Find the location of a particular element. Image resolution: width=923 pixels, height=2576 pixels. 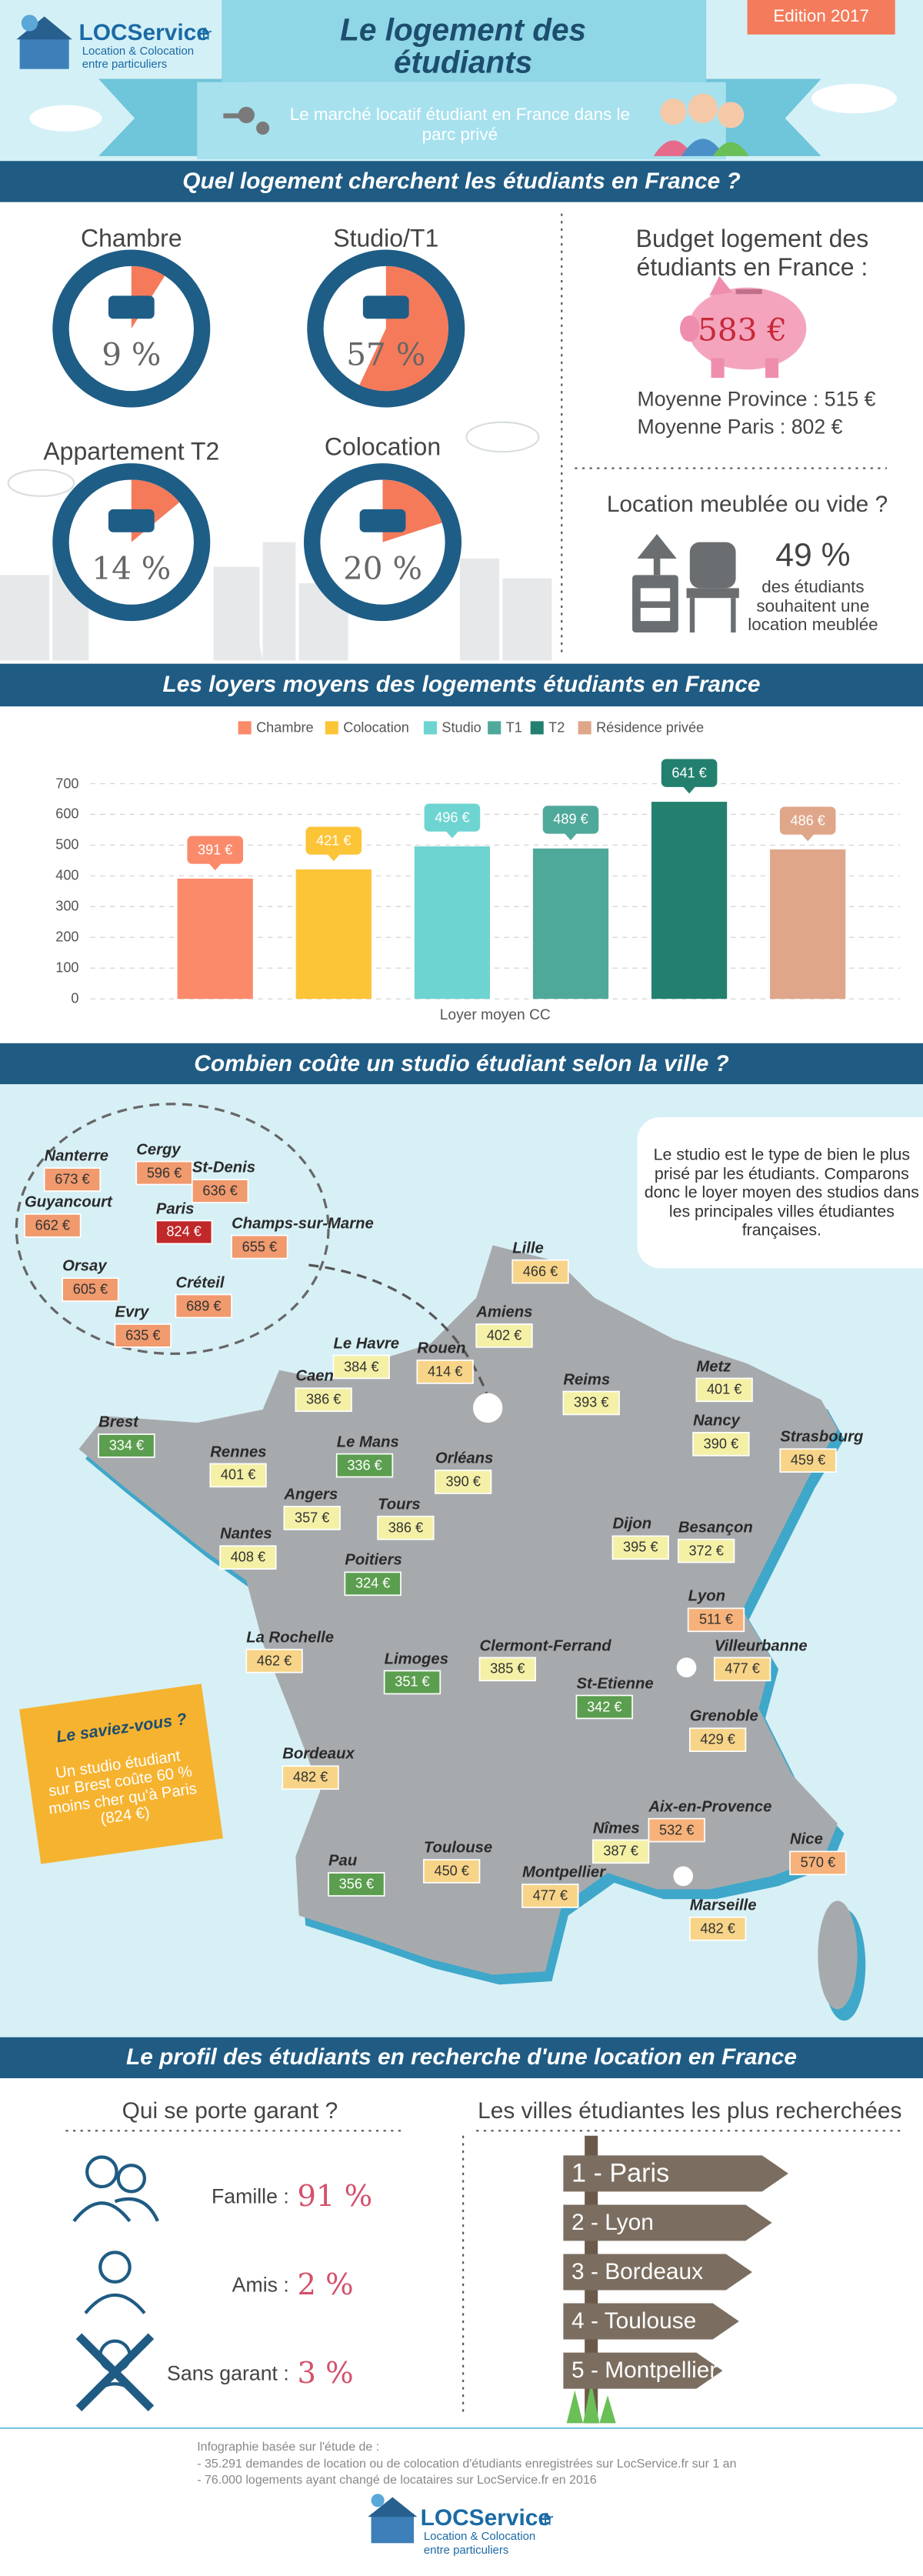

city-name: Pau is located at coordinates (343, 1861).